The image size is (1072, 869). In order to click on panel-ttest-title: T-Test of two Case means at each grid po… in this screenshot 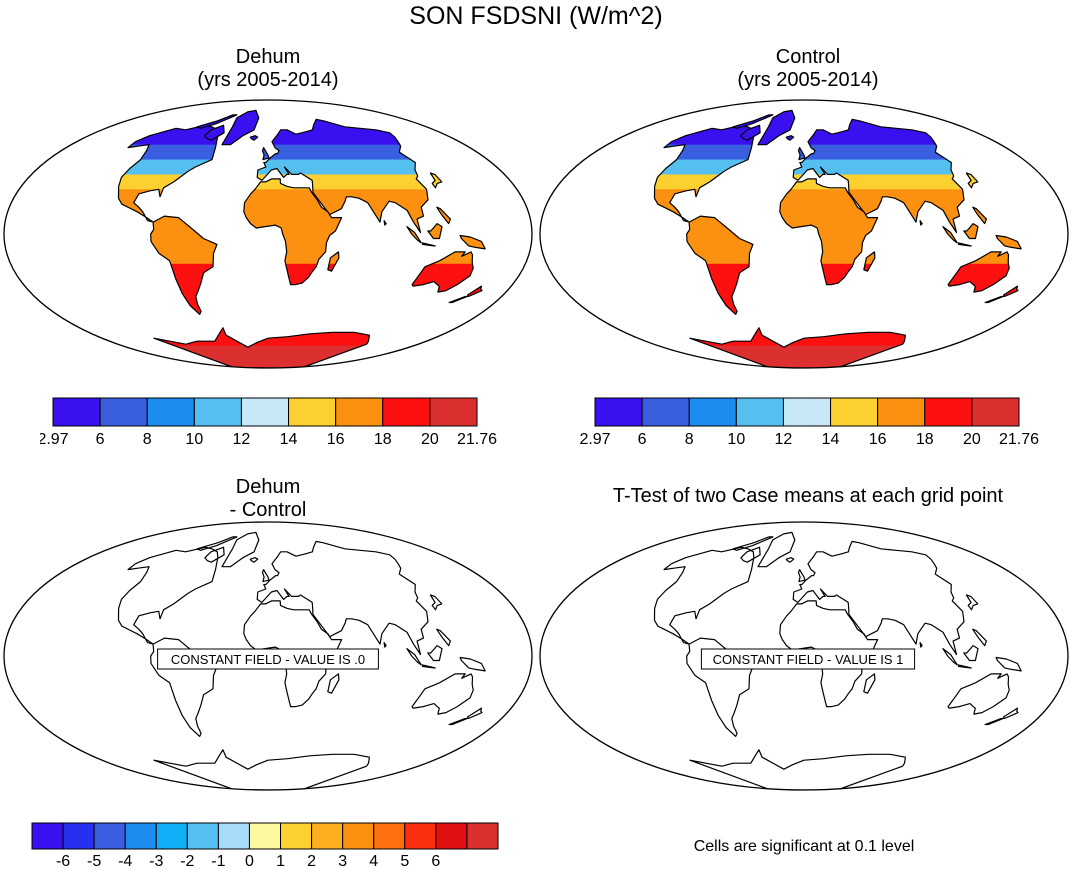, I will do `click(808, 496)`.